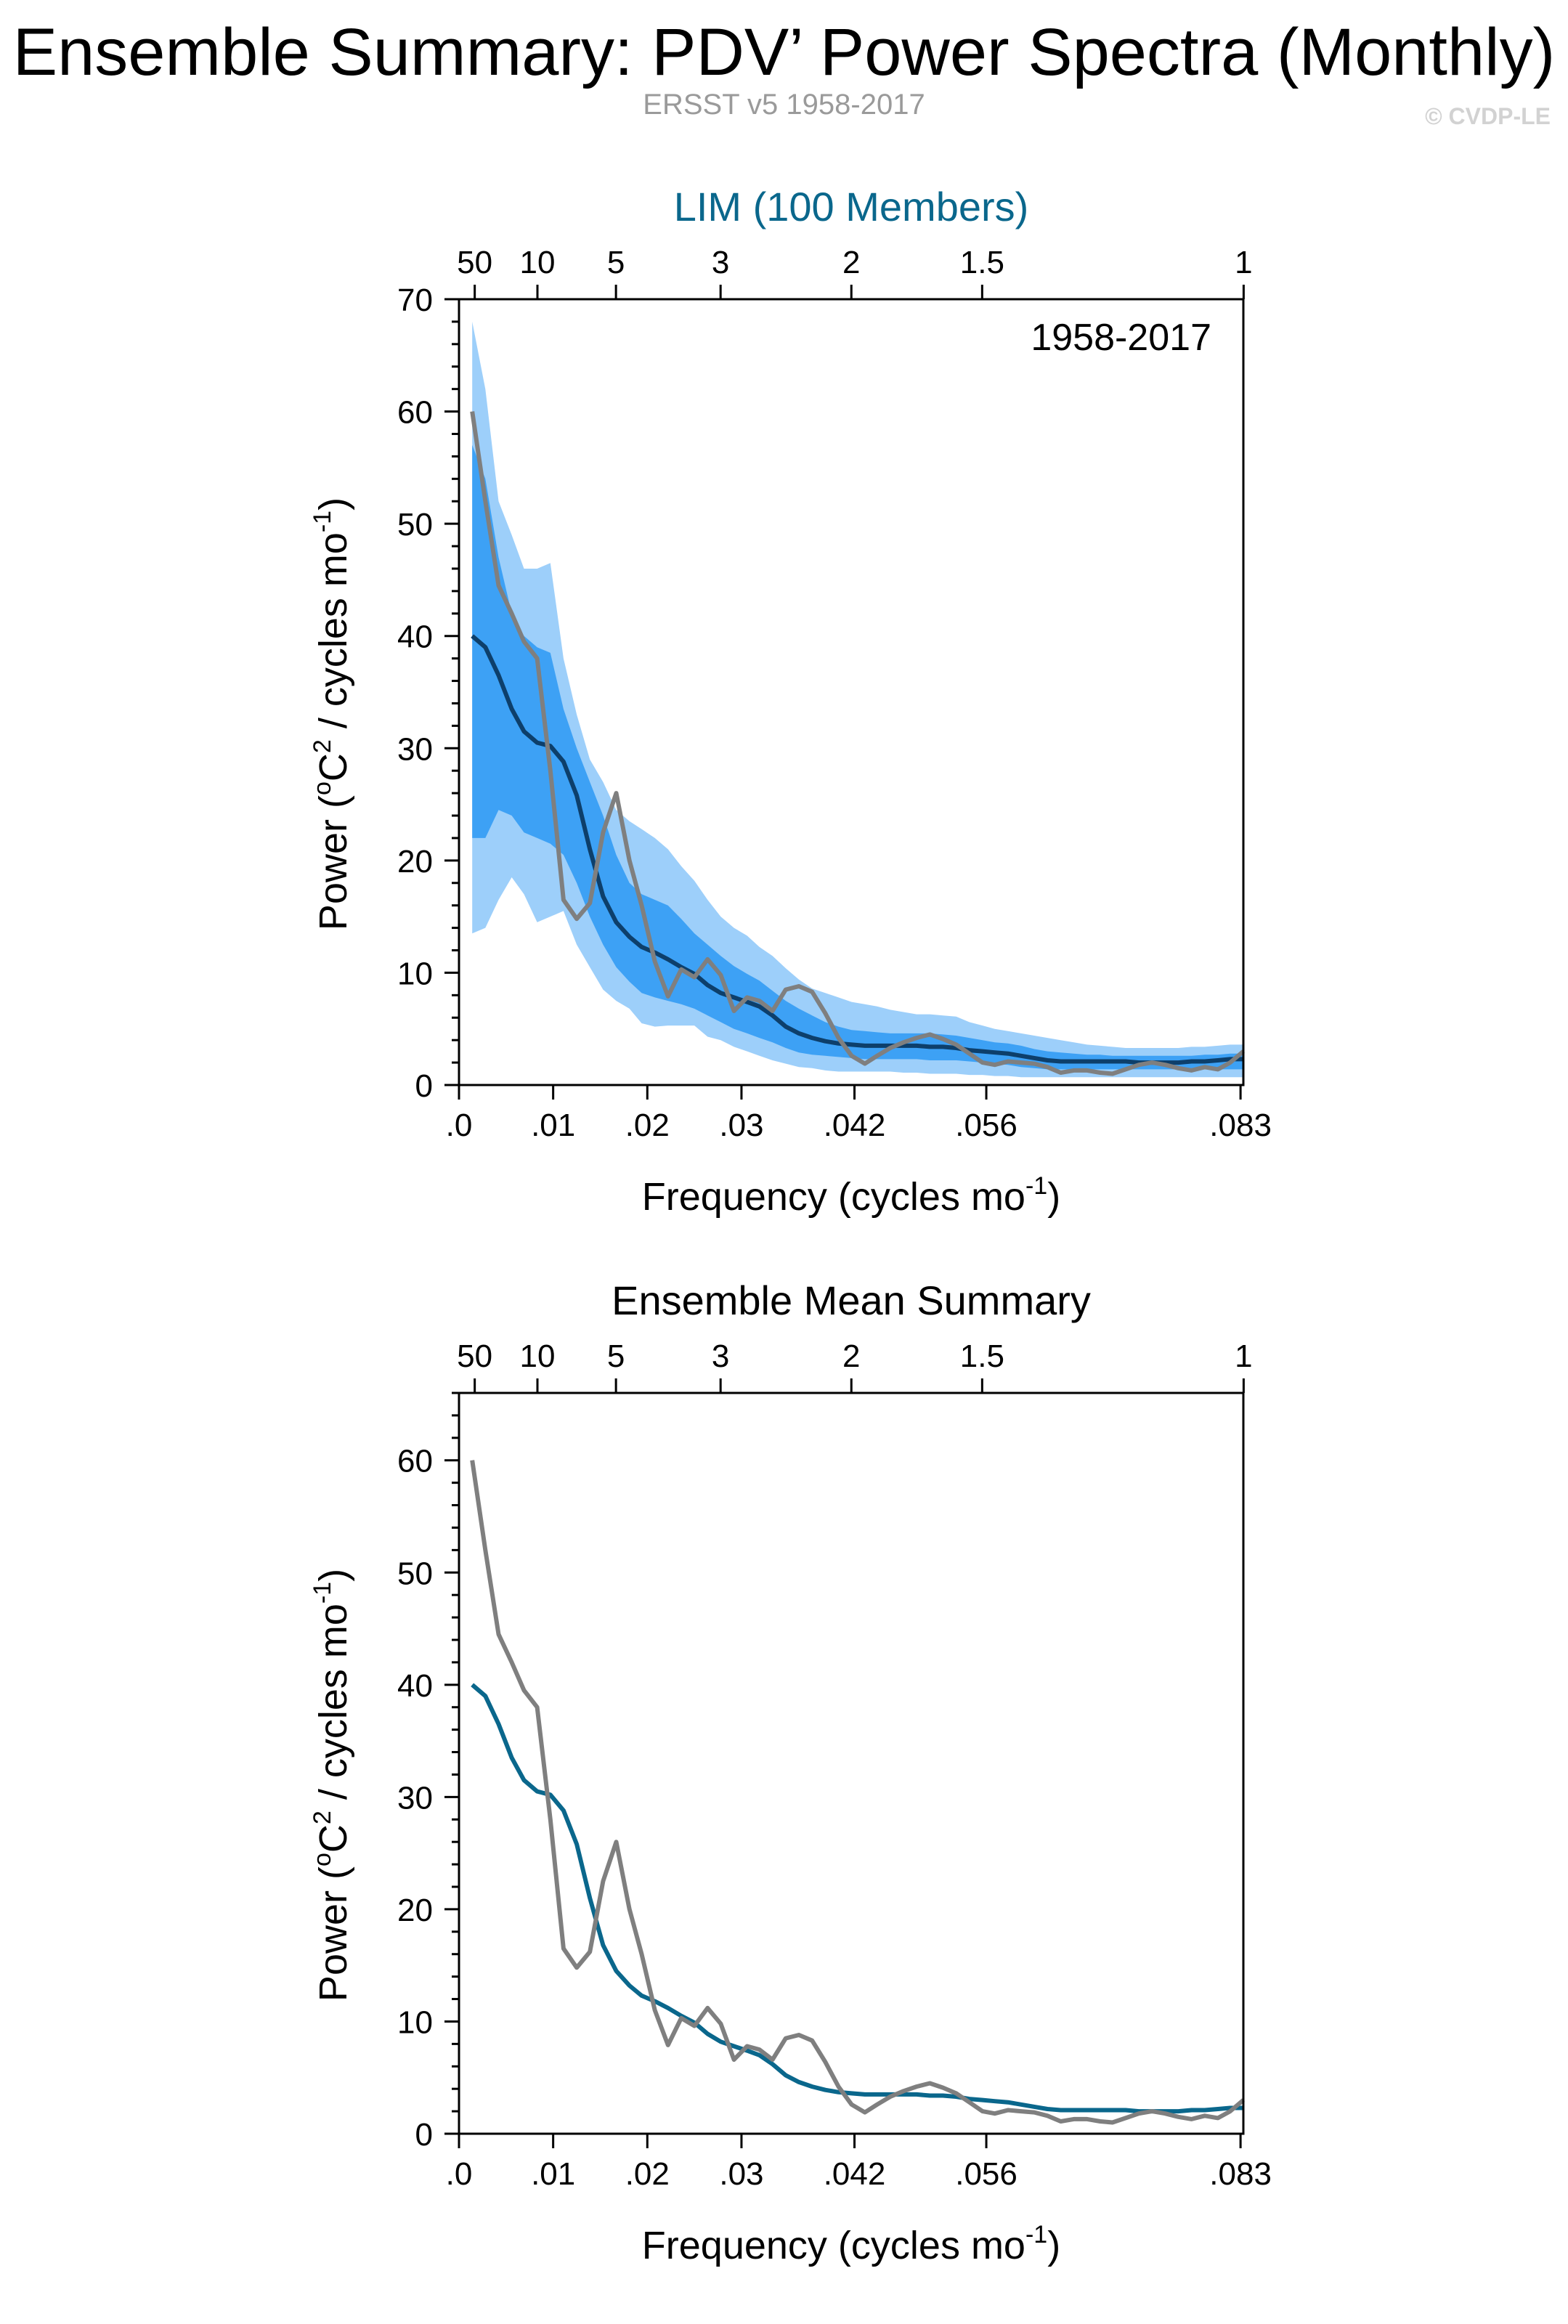 The height and width of the screenshot is (2324, 1568). What do you see at coordinates (415, 300) in the screenshot?
I see `y-tick-label: 70` at bounding box center [415, 300].